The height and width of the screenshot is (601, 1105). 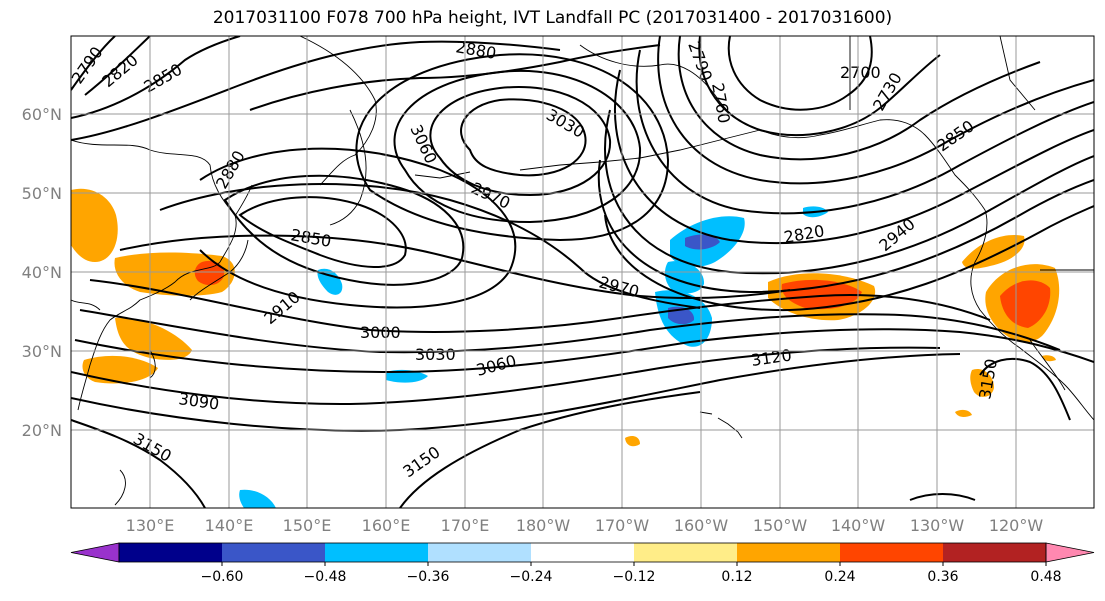 What do you see at coordinates (1045, 577) in the screenshot?
I see `colorbar-tick-label: 0.48` at bounding box center [1045, 577].